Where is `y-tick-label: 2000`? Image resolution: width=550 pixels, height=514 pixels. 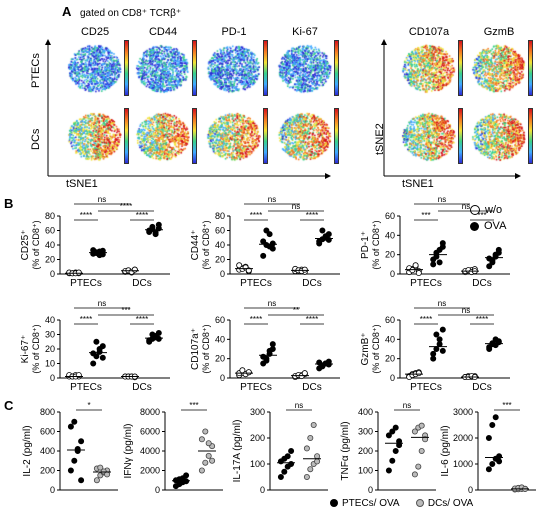
y-tick-label: 2000 is located at coordinates (150, 471).